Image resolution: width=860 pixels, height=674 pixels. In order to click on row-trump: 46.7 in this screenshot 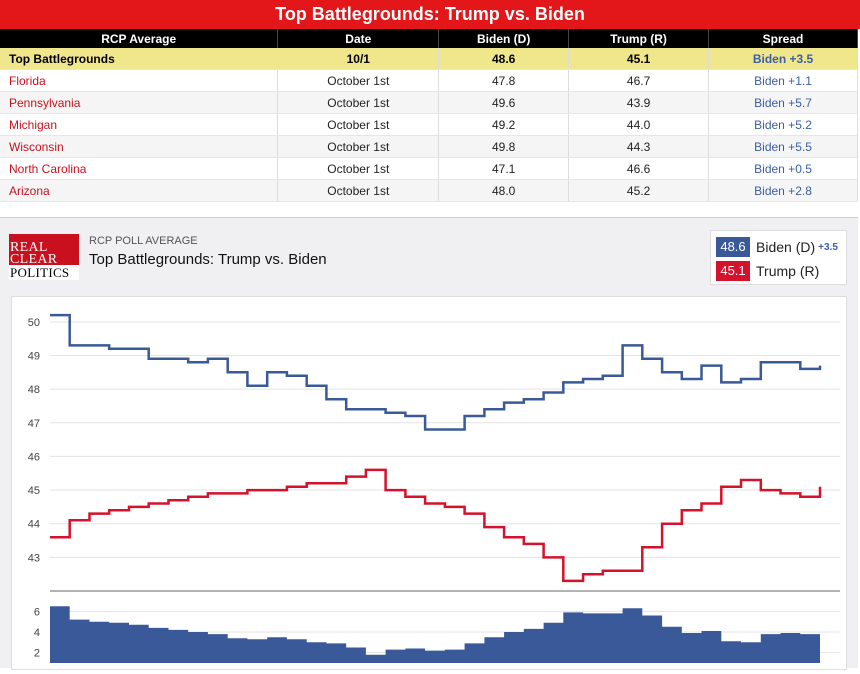, I will do `click(639, 80)`.